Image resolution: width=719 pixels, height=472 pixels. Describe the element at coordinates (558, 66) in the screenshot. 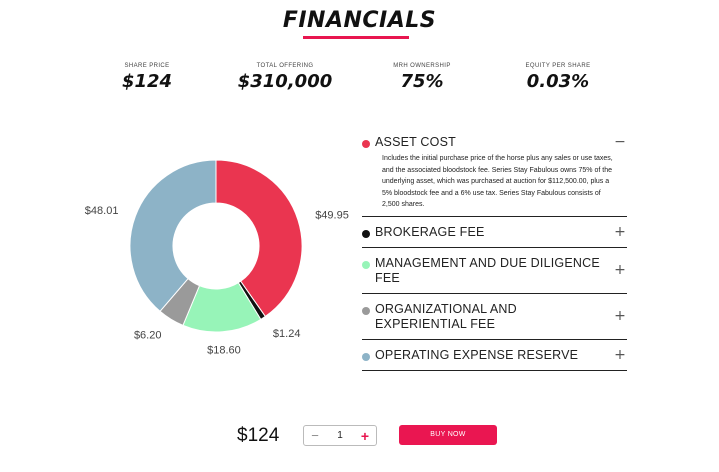

I see `stat-label: EQUITY PER SHARE` at that location.